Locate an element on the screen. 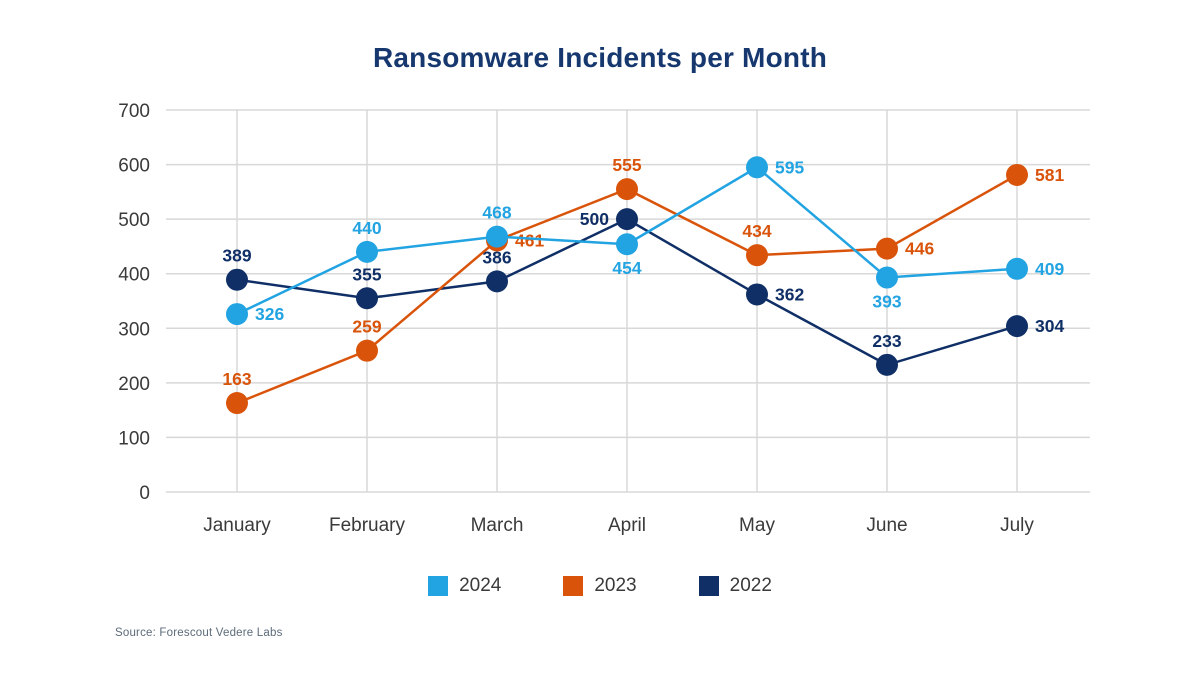 The width and height of the screenshot is (1200, 675). legend-label: 2023 is located at coordinates (615, 585).